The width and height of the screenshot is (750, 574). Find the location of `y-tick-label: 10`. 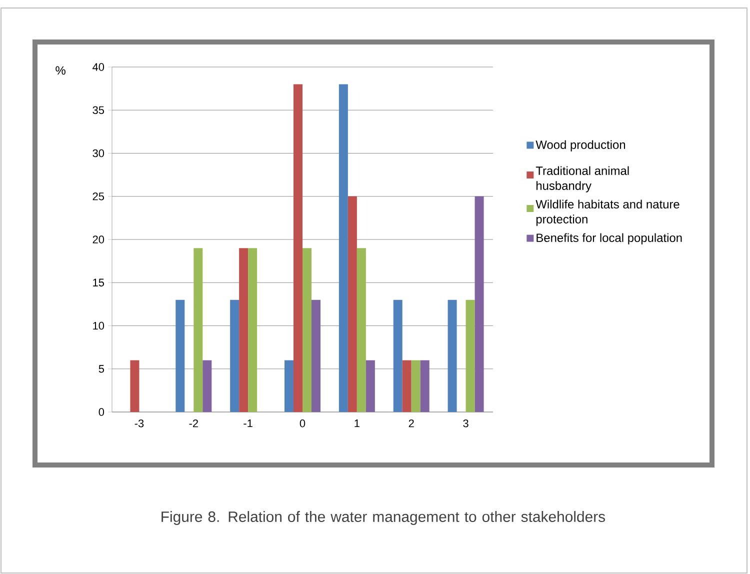

y-tick-label: 10 is located at coordinates (98, 326).